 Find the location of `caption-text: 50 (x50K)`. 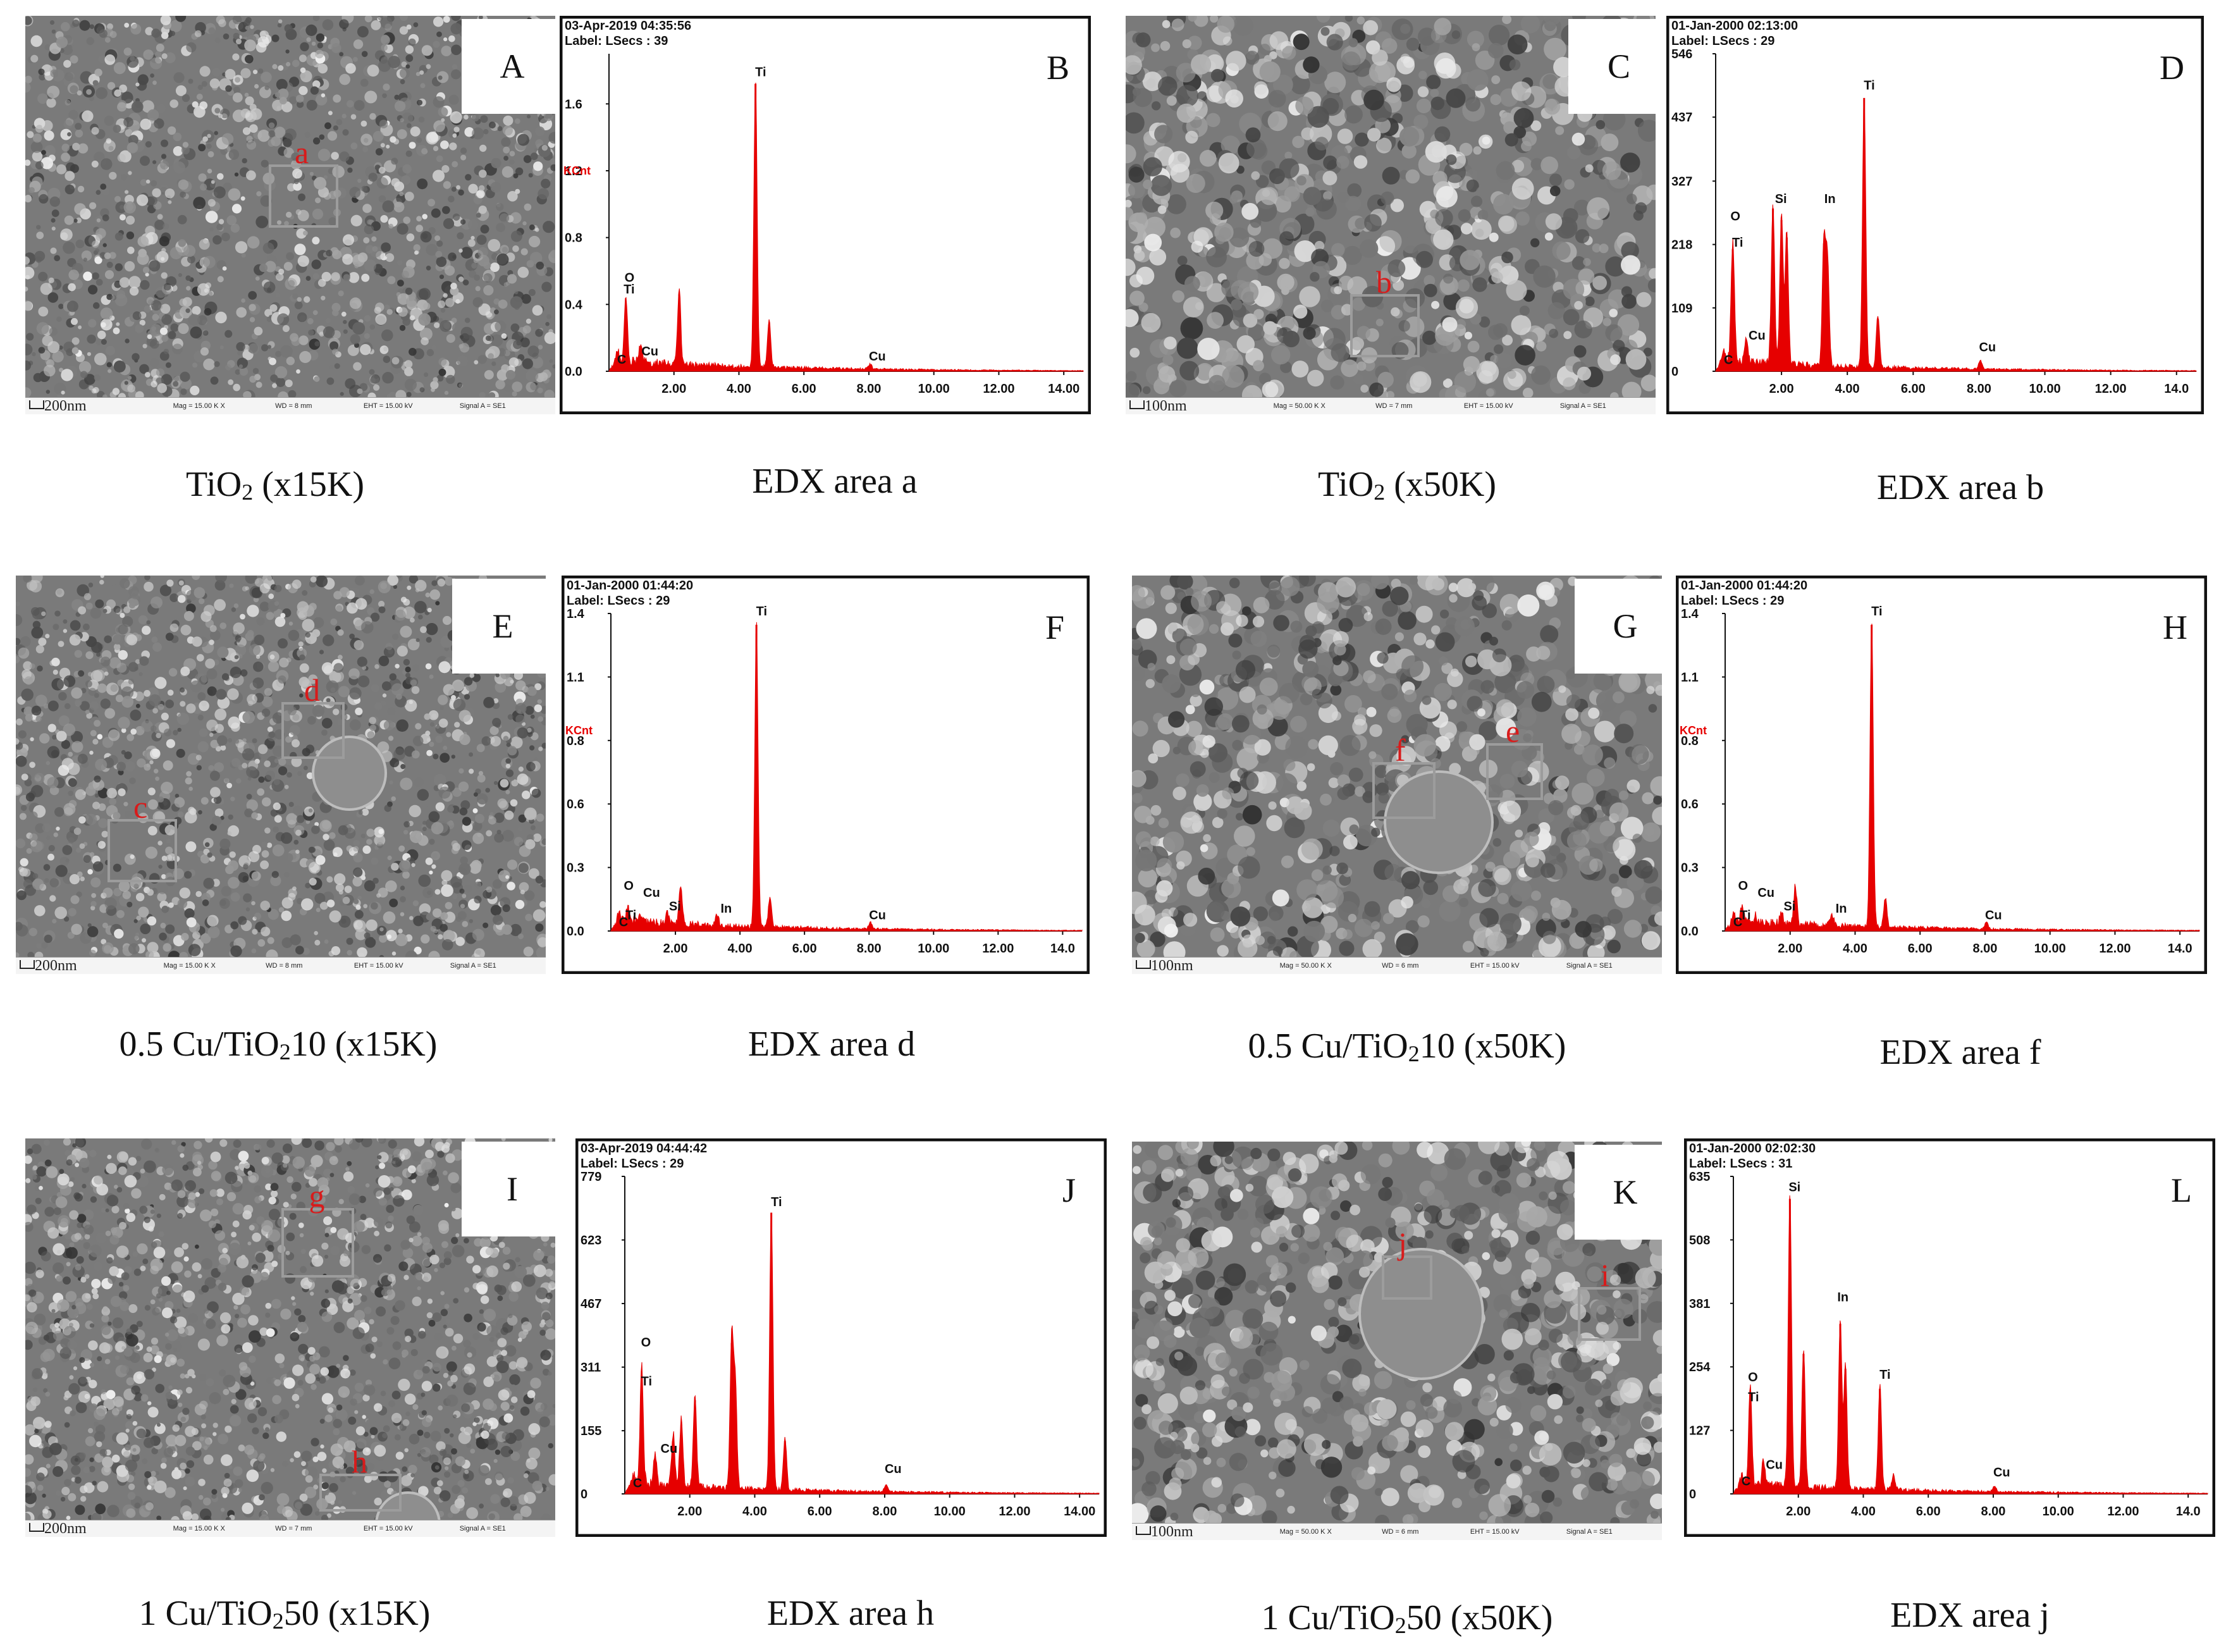

caption-text: 50 (x50K) is located at coordinates (1480, 1618).